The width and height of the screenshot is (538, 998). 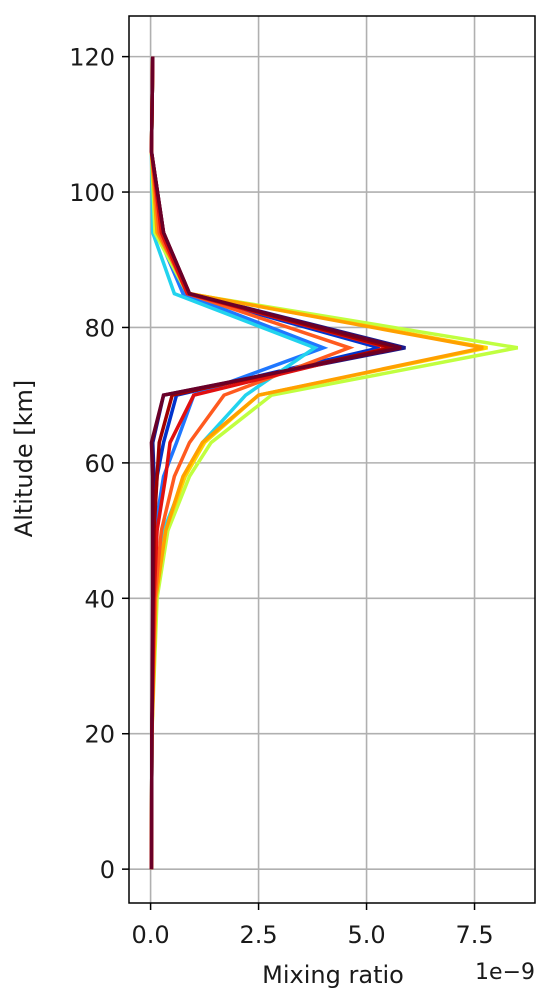 What do you see at coordinates (366, 935) in the screenshot?
I see `x-tick-label: 5.0` at bounding box center [366, 935].